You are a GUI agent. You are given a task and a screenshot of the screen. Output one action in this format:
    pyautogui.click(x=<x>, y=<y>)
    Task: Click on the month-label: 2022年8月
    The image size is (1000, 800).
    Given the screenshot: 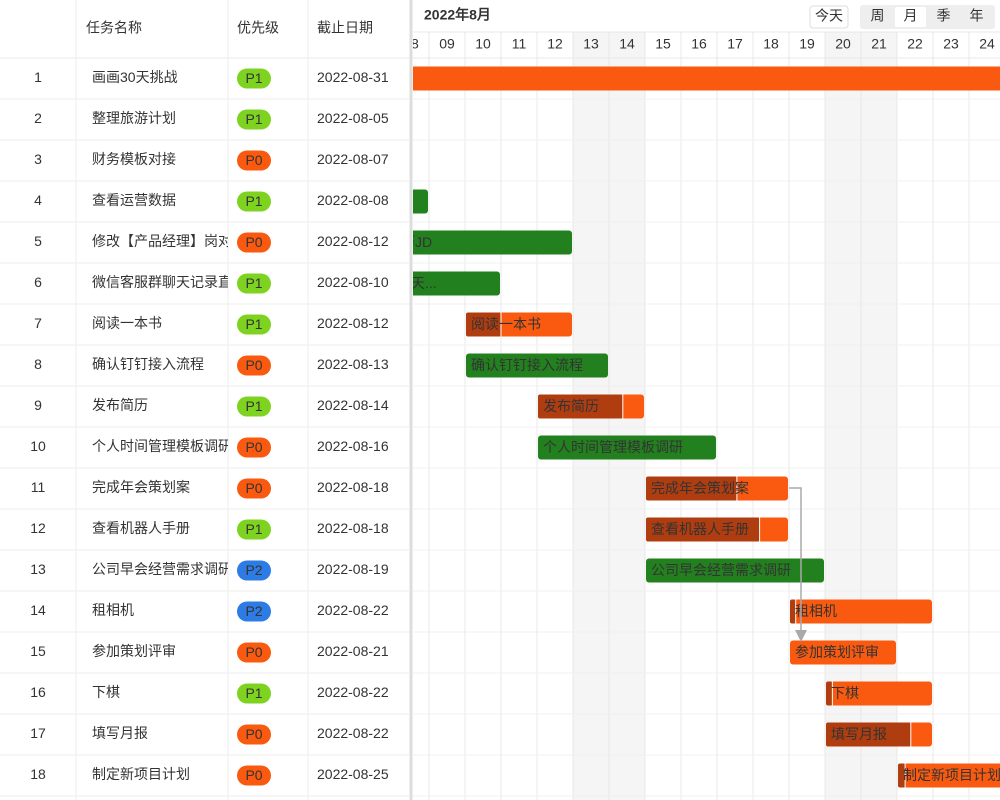 What is the action you would take?
    pyautogui.click(x=457, y=15)
    